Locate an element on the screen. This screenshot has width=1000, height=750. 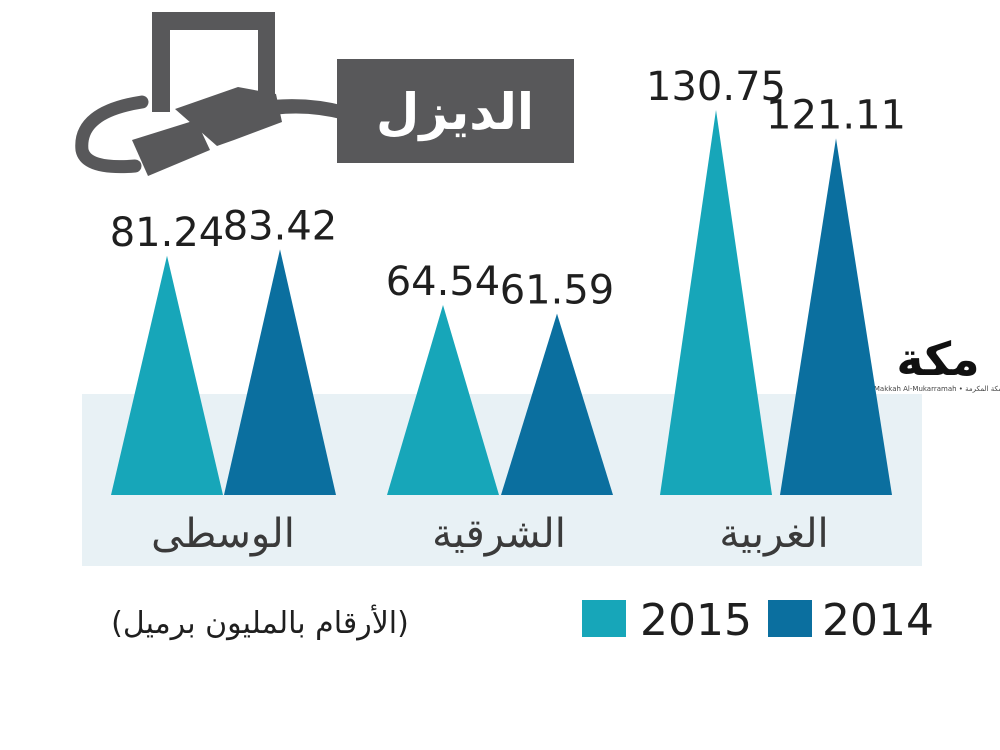
value-label-2014-eastern: 61.59 is located at coordinates (557, 291).